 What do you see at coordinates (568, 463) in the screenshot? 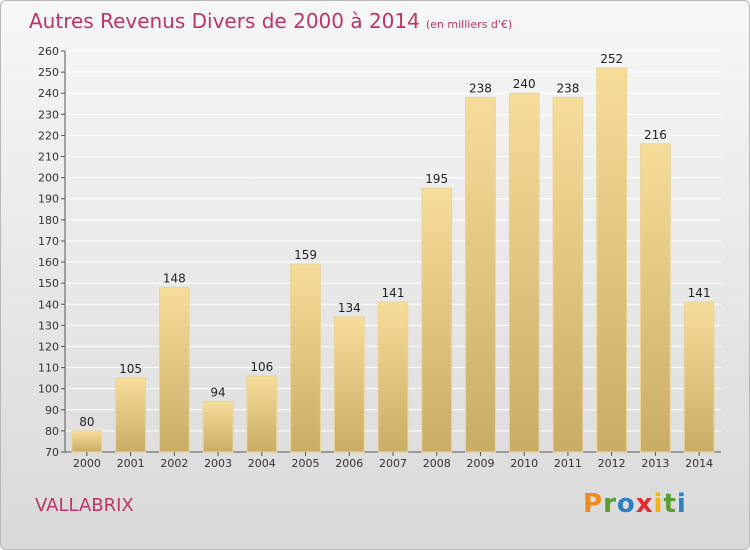
I see `x-tick-label: 2011` at bounding box center [568, 463].